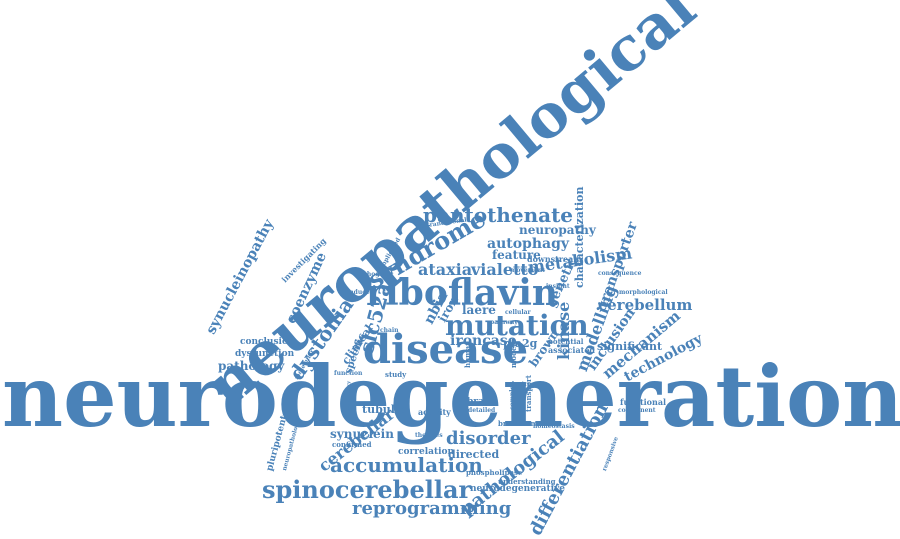 This screenshot has width=900, height=539. What do you see at coordinates (637, 410) in the screenshot?
I see `word-component: component` at bounding box center [637, 410].